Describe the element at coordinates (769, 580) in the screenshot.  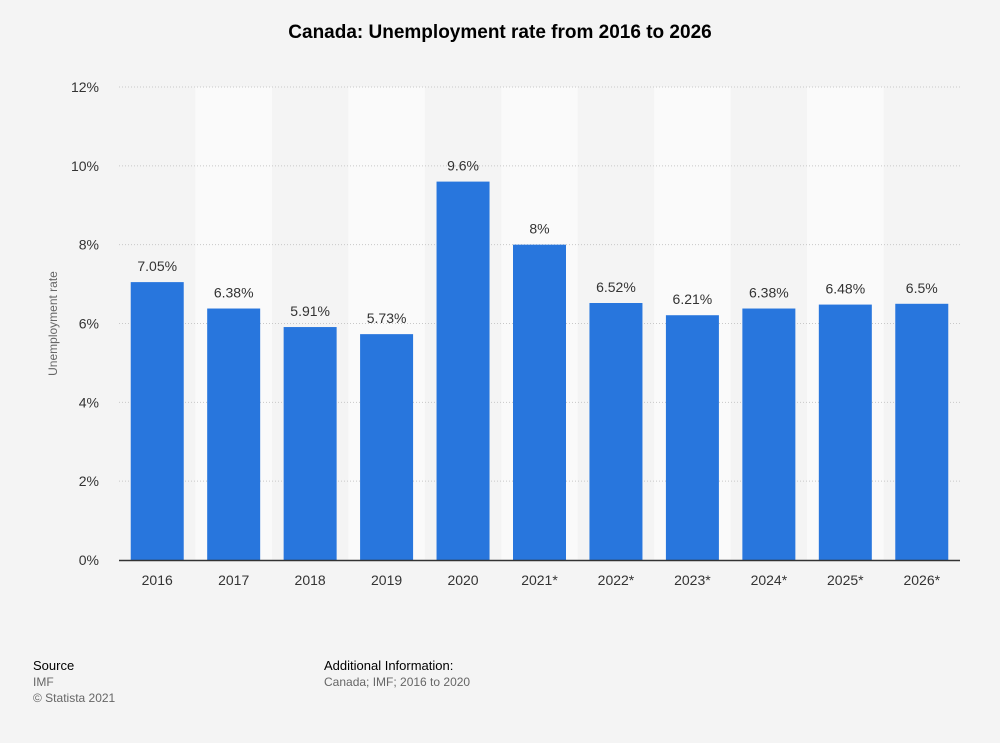
I see `x-tick-label: 2024*` at that location.